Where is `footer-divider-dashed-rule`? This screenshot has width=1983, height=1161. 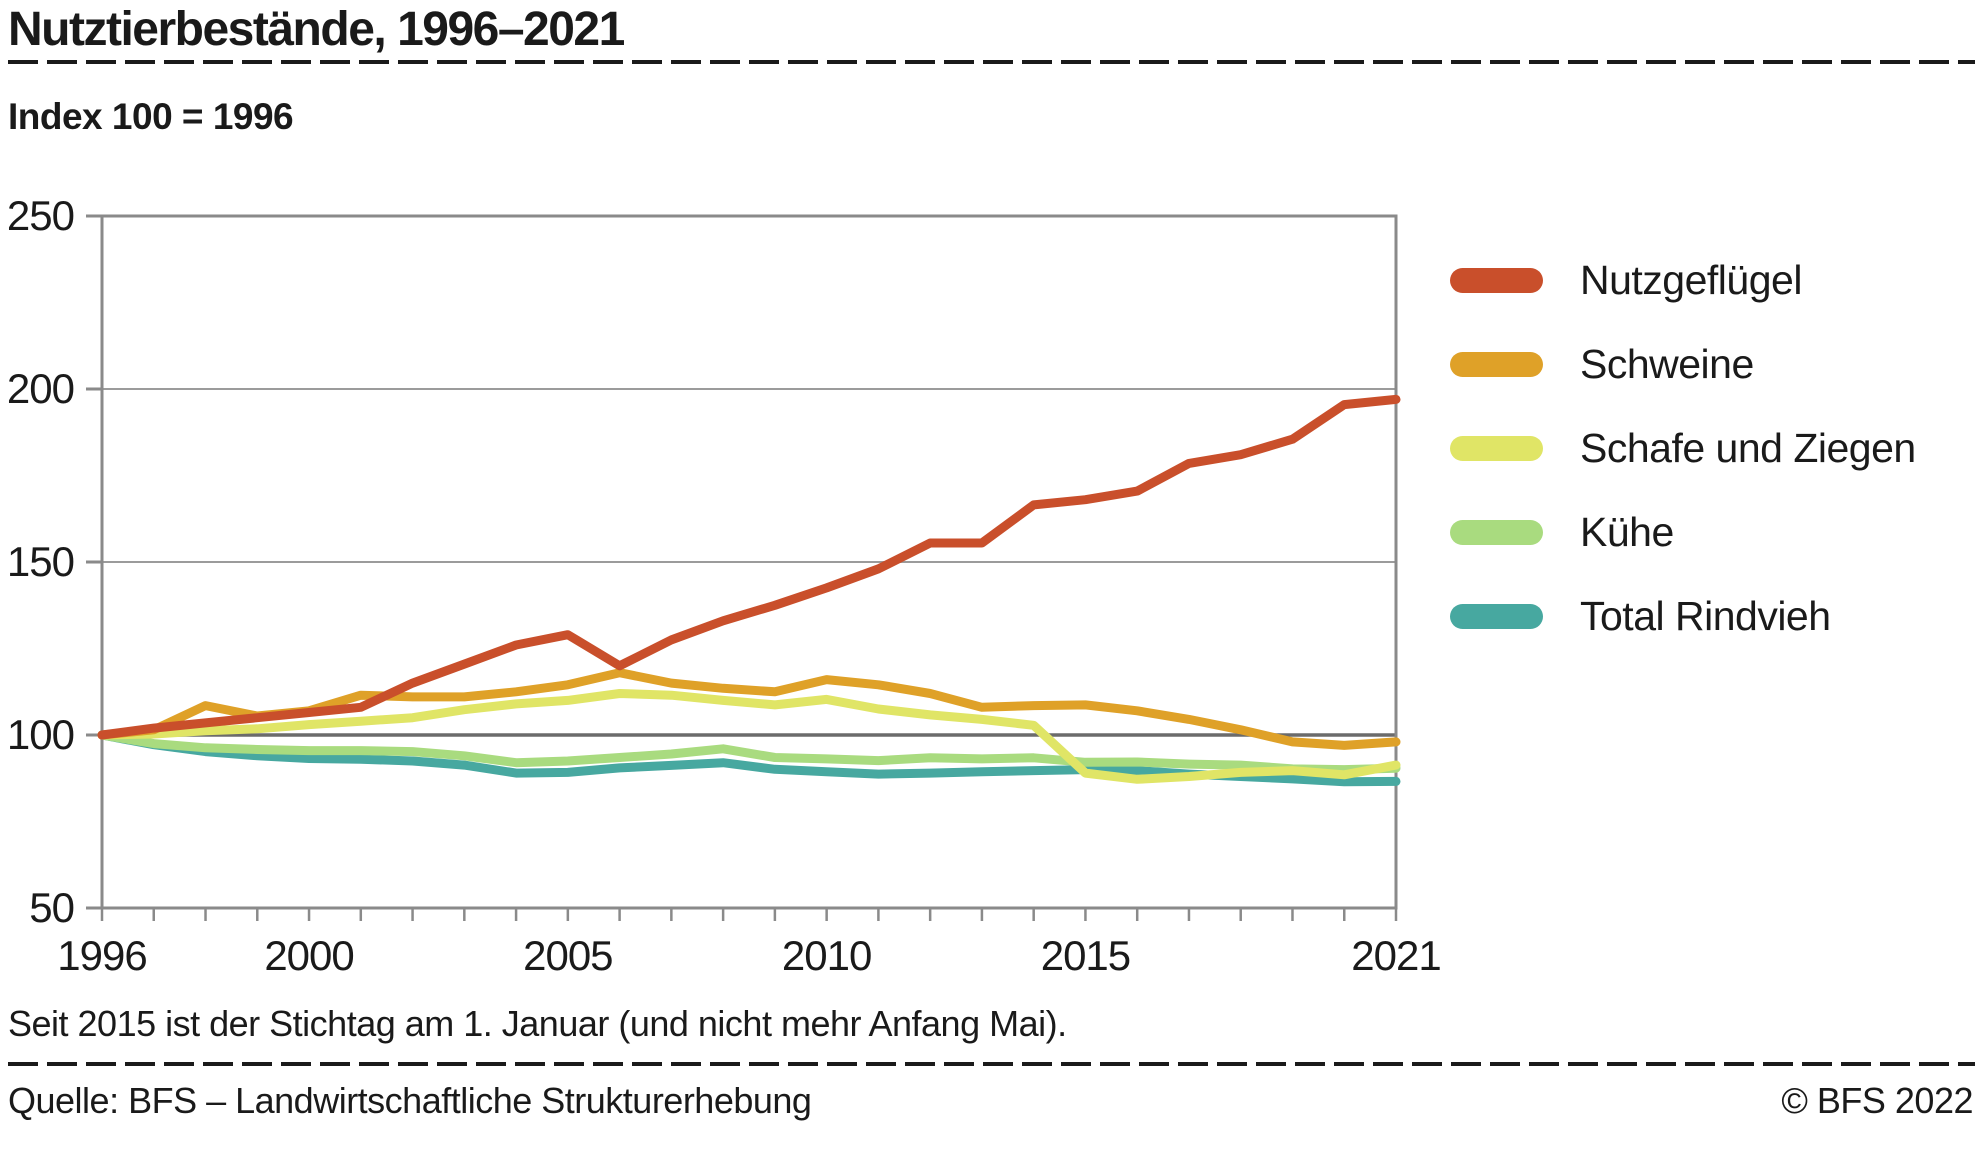 footer-divider-dashed-rule is located at coordinates (991, 1064).